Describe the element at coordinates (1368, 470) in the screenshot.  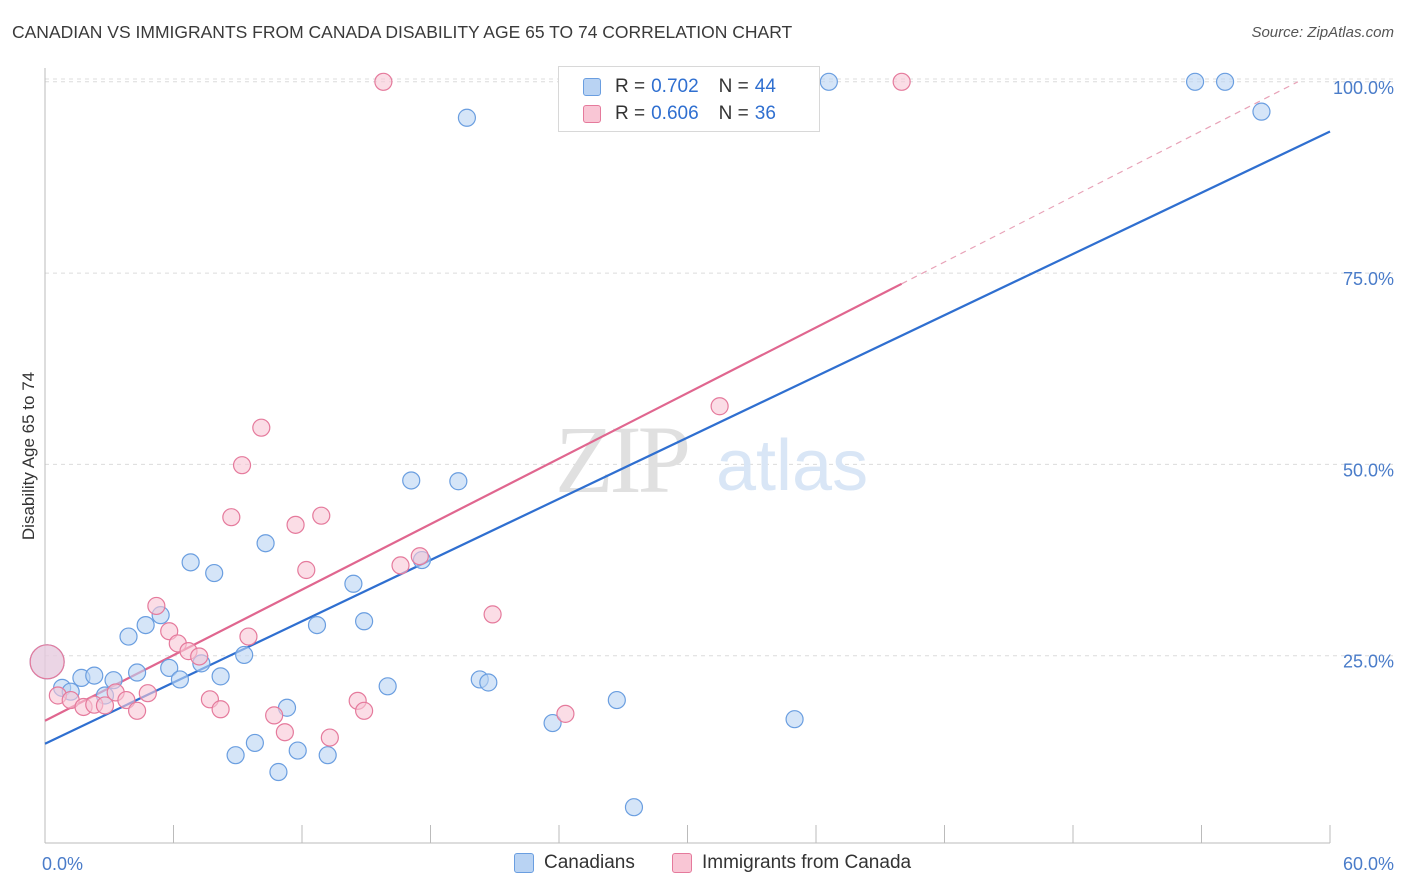
I see `y-tick-label: 50.0%` at that location.